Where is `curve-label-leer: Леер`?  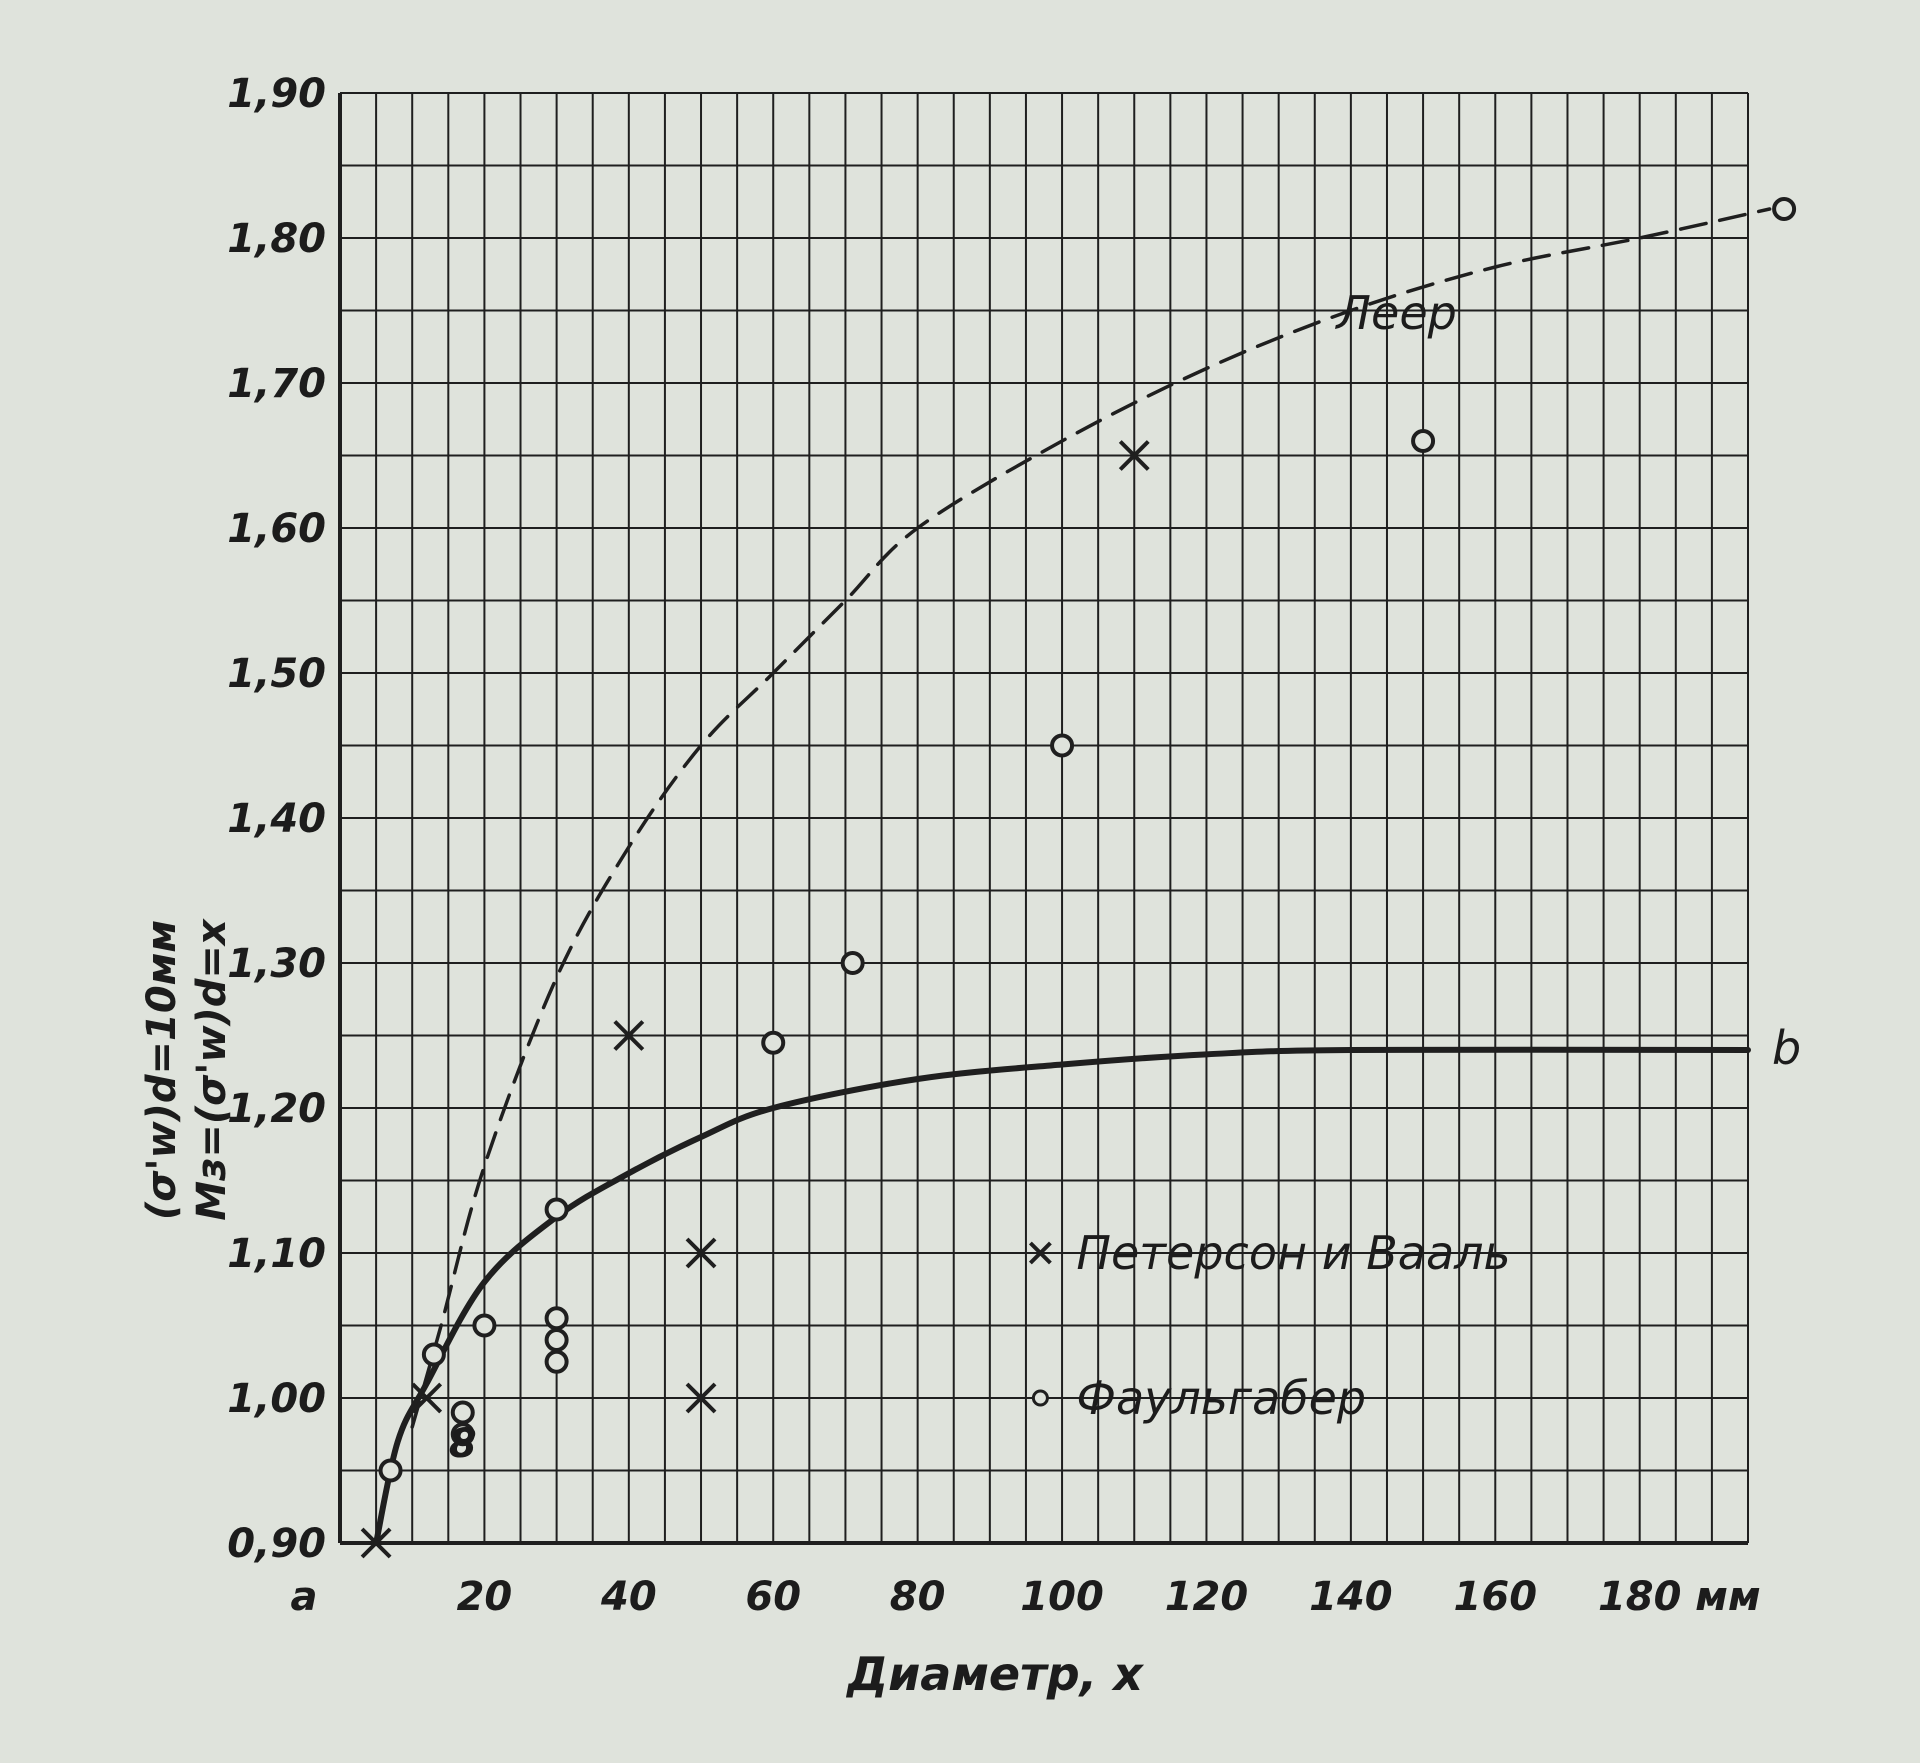 curve-label-leer: Леер is located at coordinates (1395, 313).